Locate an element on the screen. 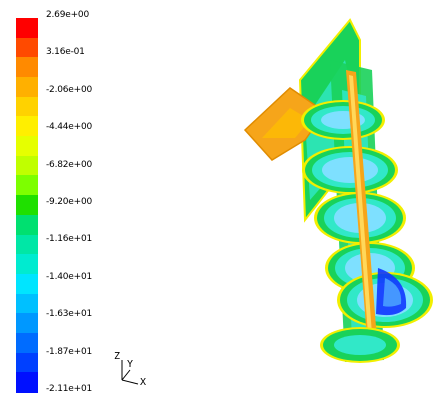  color-scale-label: -1.40e+01 is located at coordinates (69, 276).